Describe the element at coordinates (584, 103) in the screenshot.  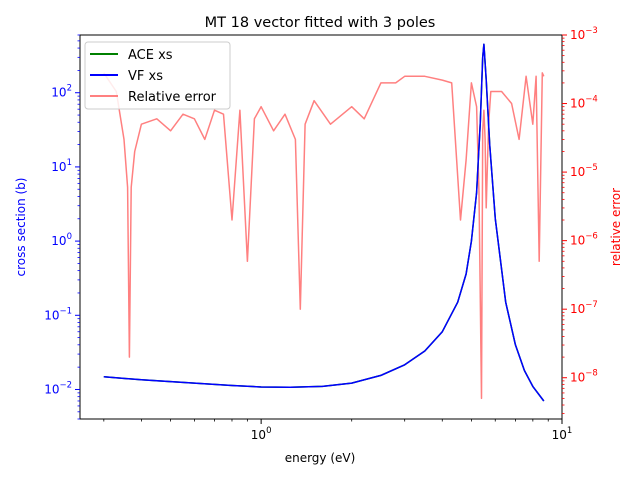
I see `y-right-tick-label: 10⁻⁴` at that location.